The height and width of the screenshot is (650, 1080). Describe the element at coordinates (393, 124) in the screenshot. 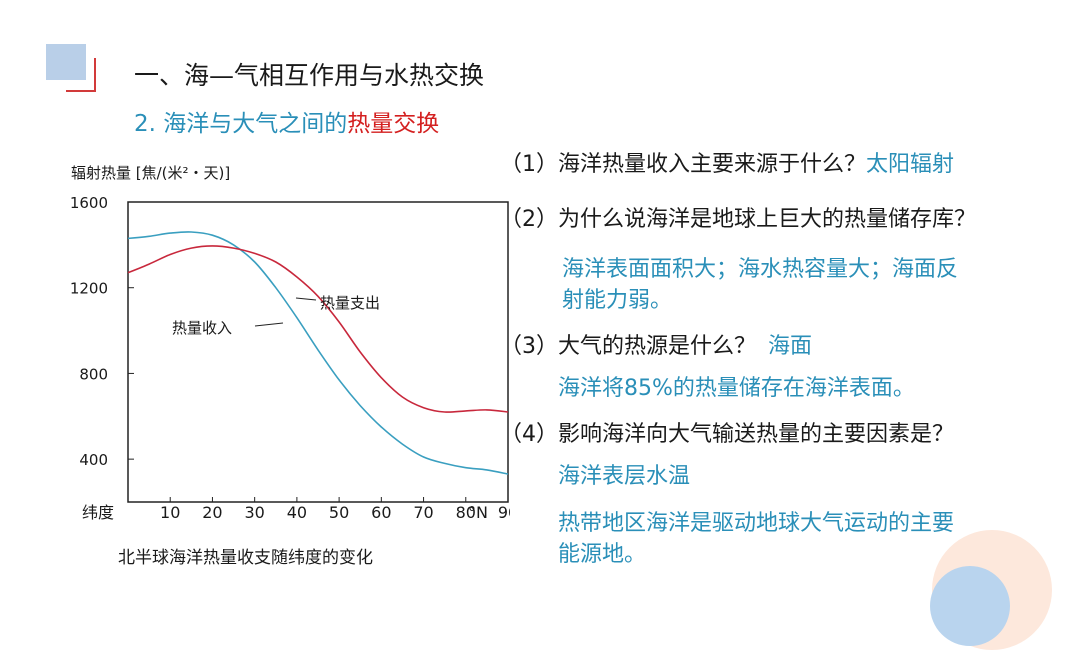

I see `subtitle-highlight: 热量交换` at that location.